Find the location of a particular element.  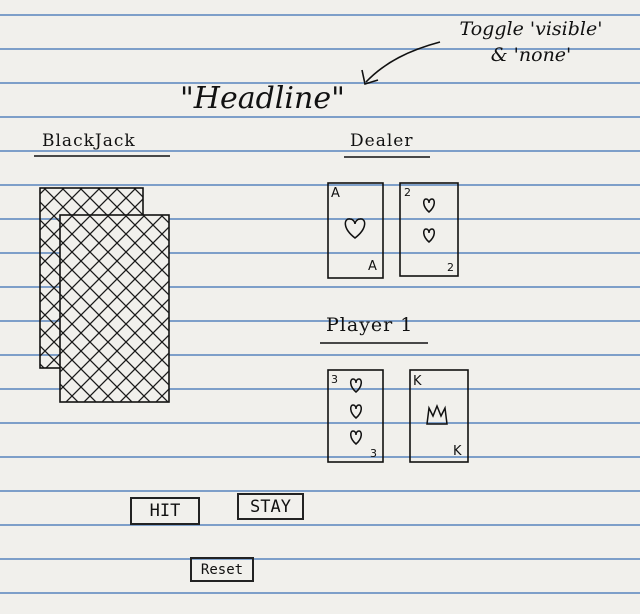

player-card-2-rank-top: K is located at coordinates (417, 381).